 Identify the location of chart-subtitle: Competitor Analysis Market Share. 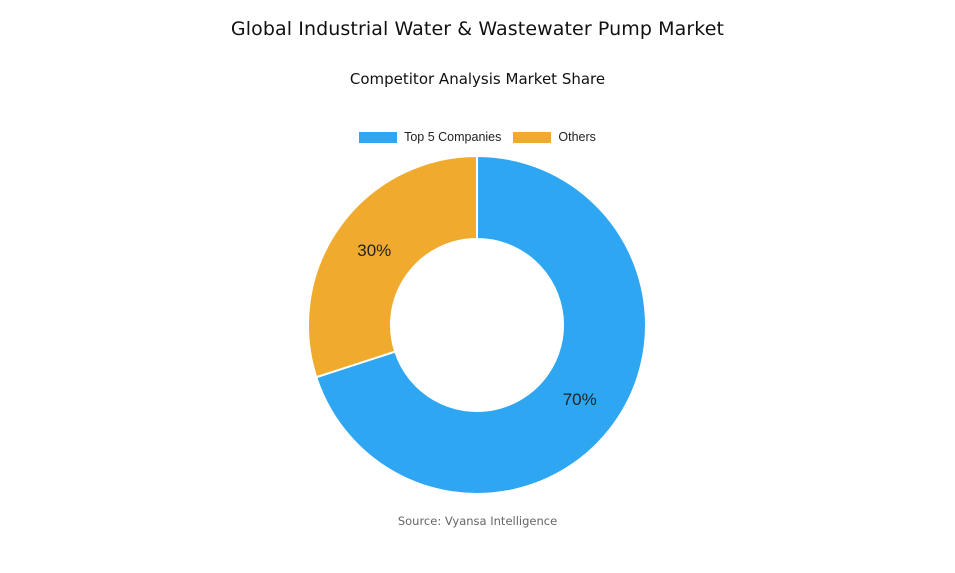
(477, 79).